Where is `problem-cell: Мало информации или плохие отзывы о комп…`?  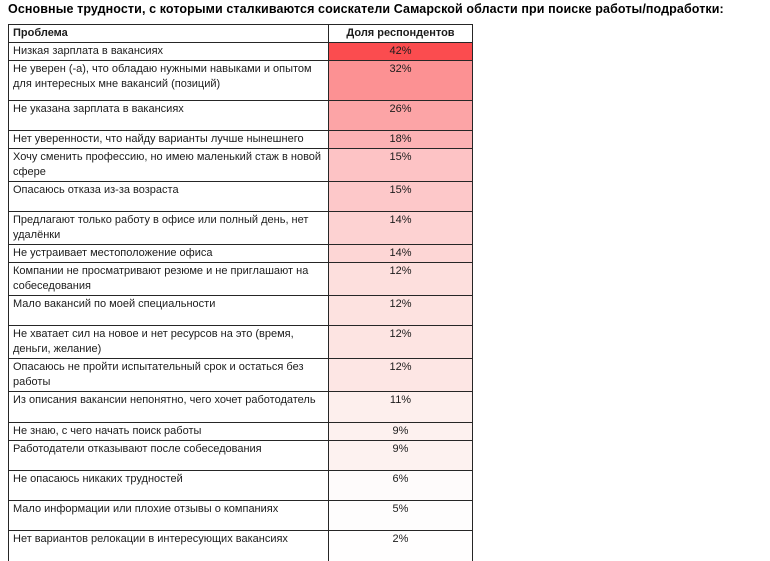
problem-cell: Мало информации или плохие отзывы о комп… is located at coordinates (168, 515).